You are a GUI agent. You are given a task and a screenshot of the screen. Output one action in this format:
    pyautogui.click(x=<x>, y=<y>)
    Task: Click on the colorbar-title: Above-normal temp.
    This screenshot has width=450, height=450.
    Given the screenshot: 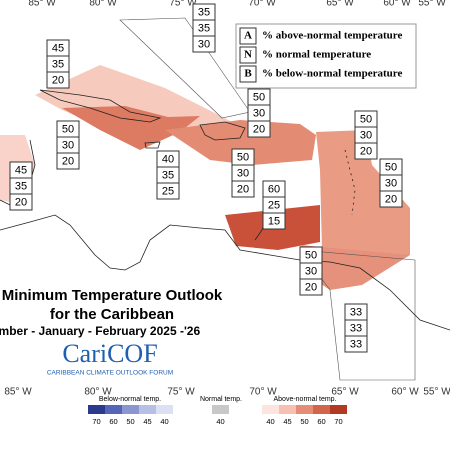 What is the action you would take?
    pyautogui.click(x=304, y=399)
    